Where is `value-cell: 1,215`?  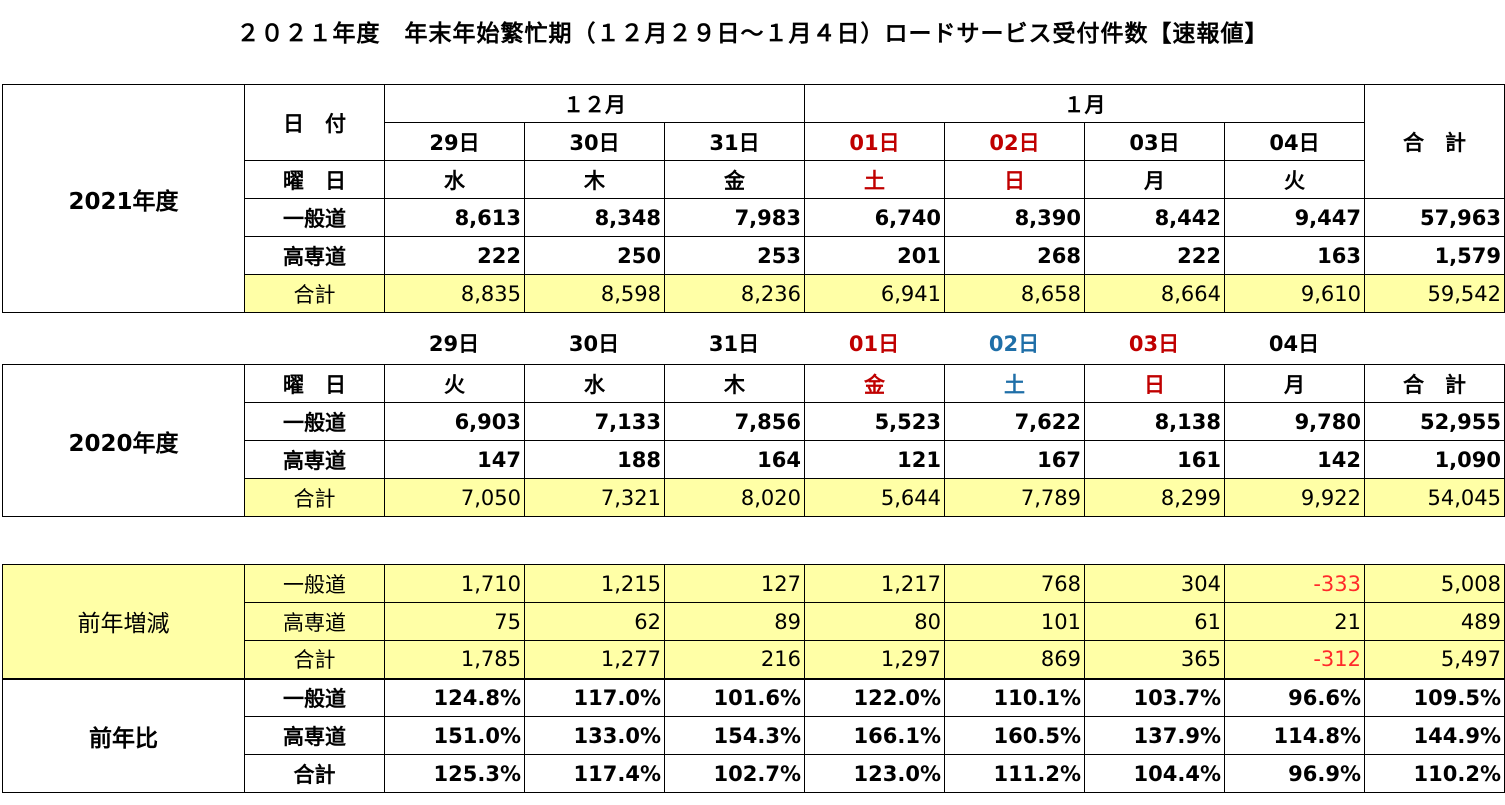
value-cell: 1,215 is located at coordinates (594, 583).